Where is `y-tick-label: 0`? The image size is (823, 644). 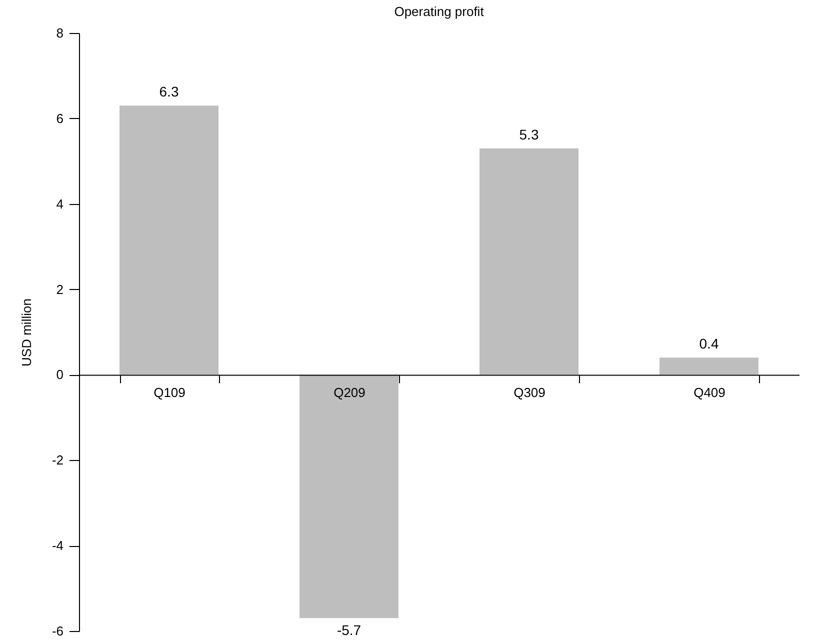 y-tick-label: 0 is located at coordinates (60, 374).